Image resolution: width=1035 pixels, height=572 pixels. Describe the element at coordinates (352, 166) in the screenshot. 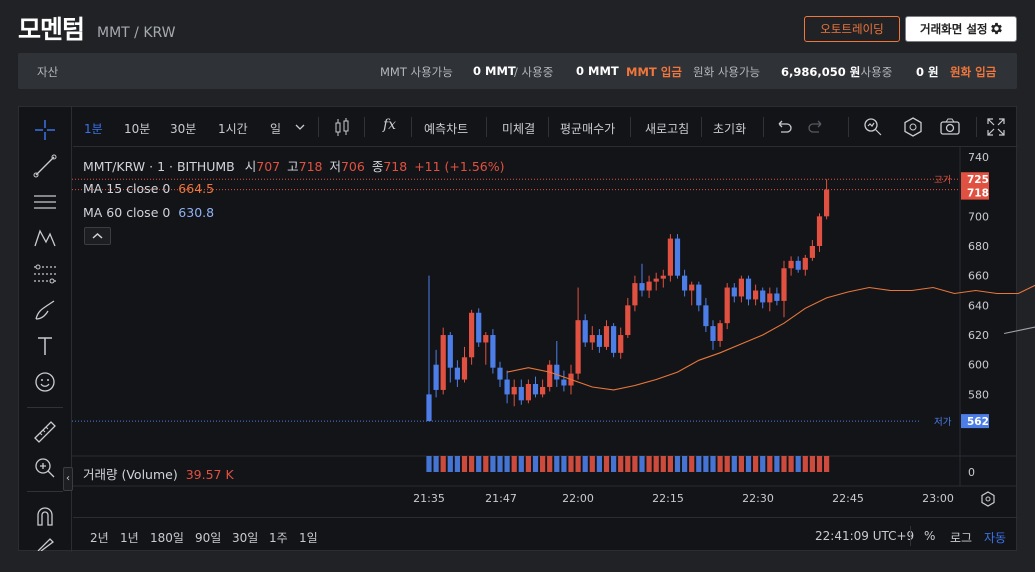

I see `legend-low-value: 706` at that location.